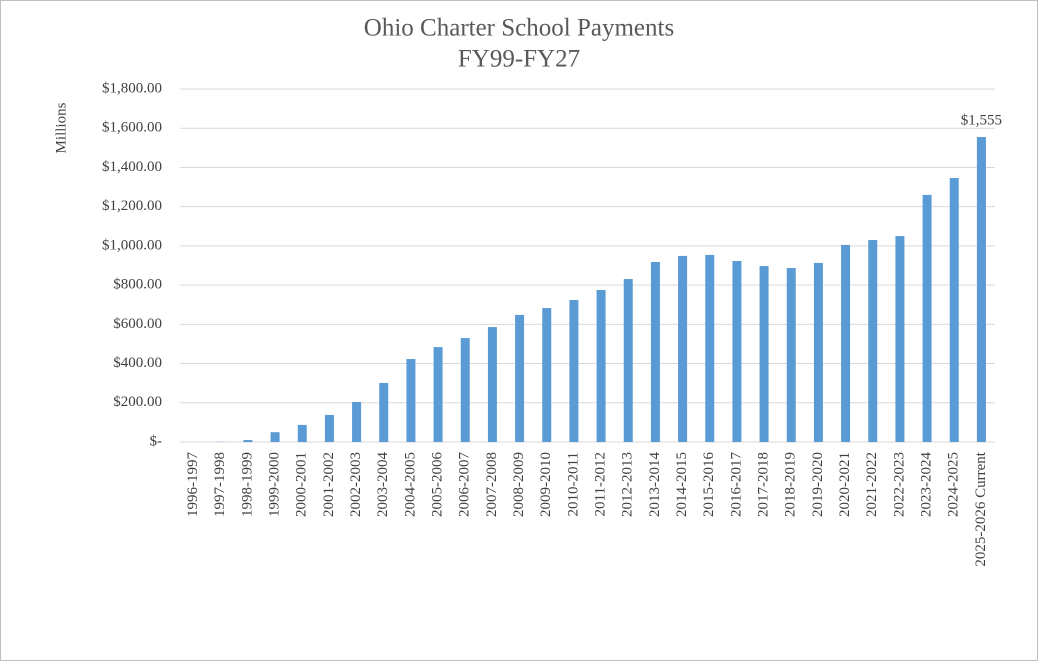 The image size is (1038, 661). What do you see at coordinates (438, 484) in the screenshot?
I see `x-tick-label: 2005-2006` at bounding box center [438, 484].